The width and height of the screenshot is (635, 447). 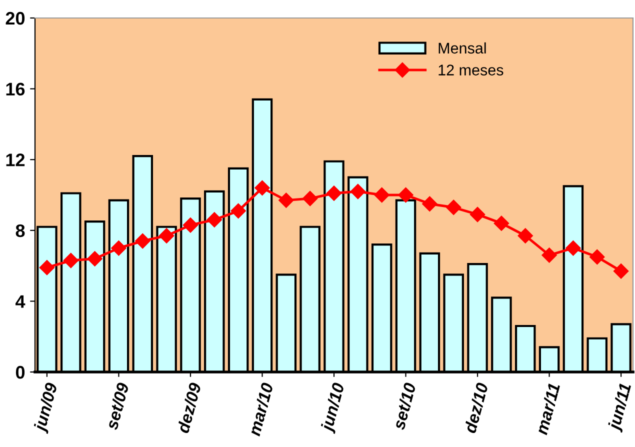 What do you see at coordinates (404, 406) in the screenshot?
I see `x-tick-label: set/10` at bounding box center [404, 406].